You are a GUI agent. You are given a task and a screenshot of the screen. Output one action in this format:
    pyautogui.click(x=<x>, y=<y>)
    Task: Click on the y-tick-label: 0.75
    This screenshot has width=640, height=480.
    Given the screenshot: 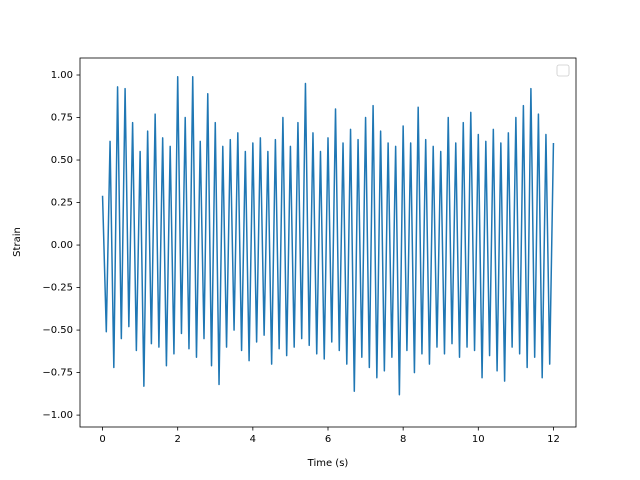 What is the action you would take?
    pyautogui.click(x=62, y=118)
    